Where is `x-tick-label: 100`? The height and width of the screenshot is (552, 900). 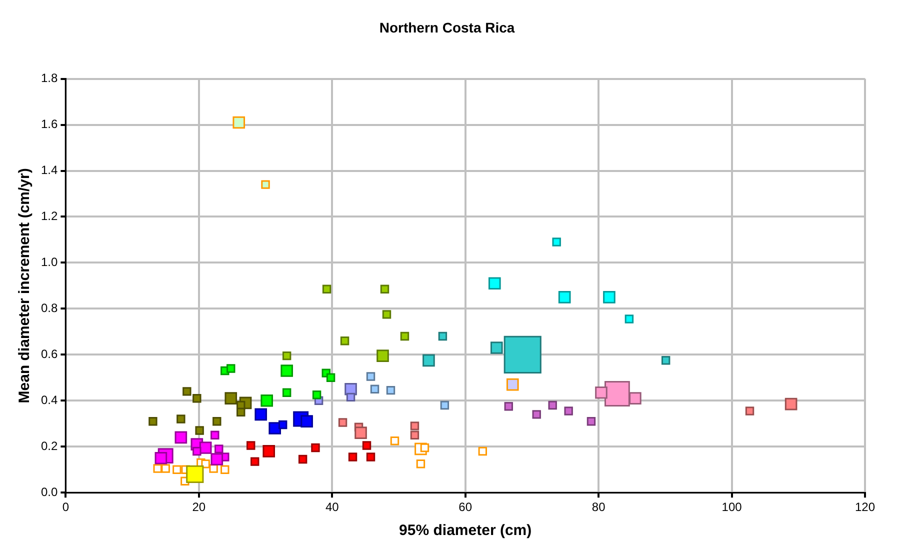
x-tick-label: 100 is located at coordinates (732, 507).